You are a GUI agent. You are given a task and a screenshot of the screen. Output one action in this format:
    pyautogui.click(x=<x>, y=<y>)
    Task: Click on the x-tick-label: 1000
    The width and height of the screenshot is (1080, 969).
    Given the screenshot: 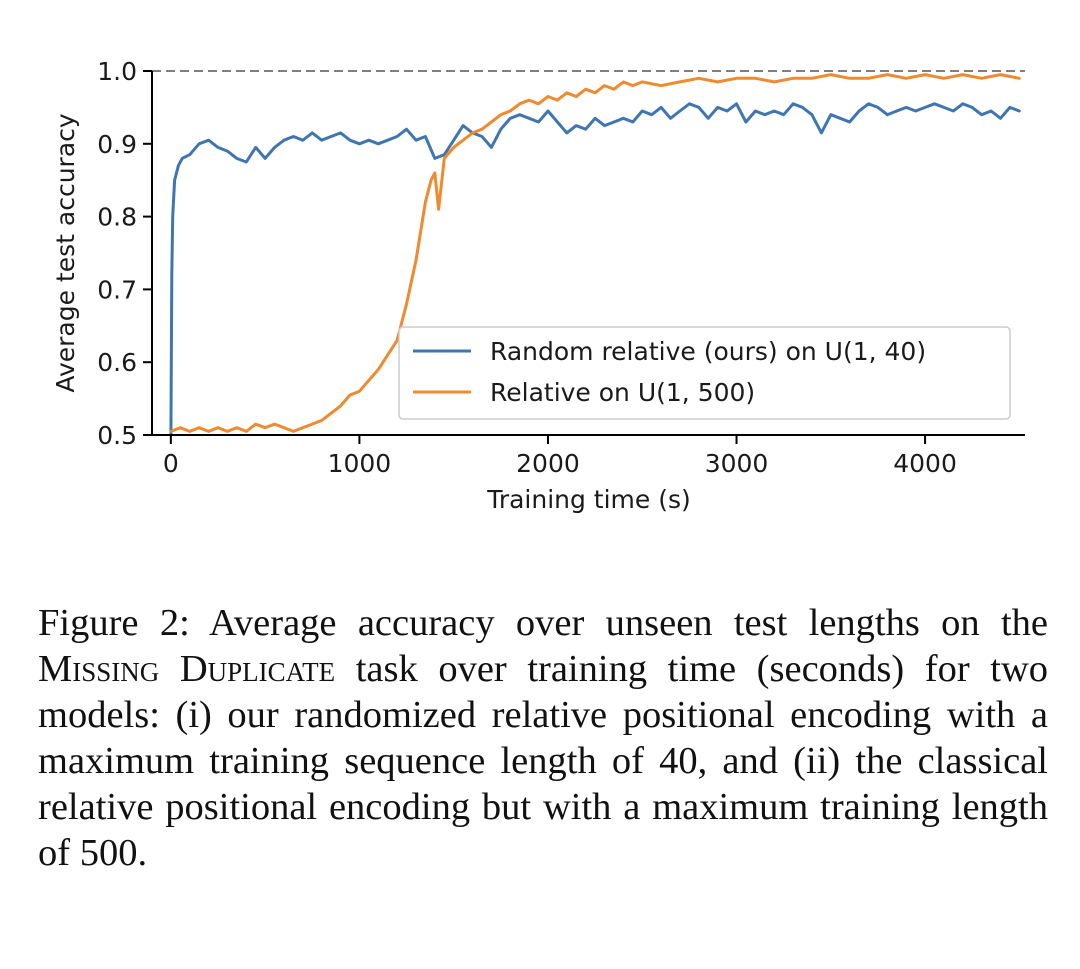 What is the action you would take?
    pyautogui.click(x=360, y=463)
    